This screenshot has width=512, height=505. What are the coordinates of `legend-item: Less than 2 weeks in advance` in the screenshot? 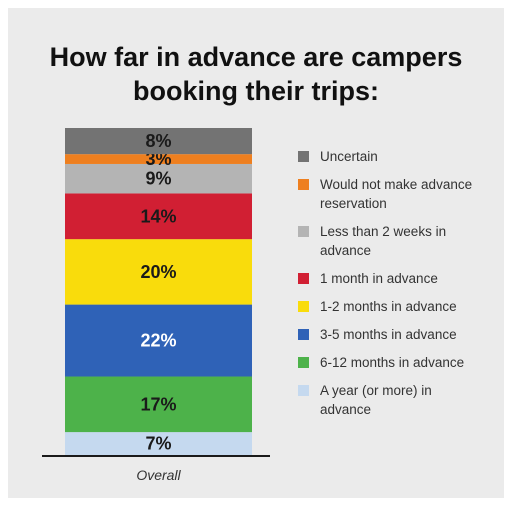 It's located at (391, 241).